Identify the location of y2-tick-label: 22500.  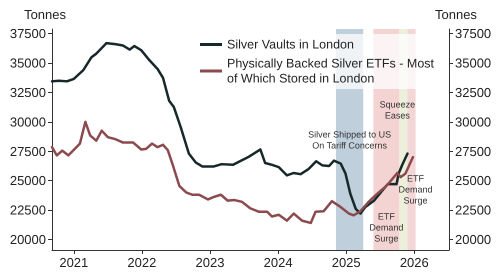
(473, 210).